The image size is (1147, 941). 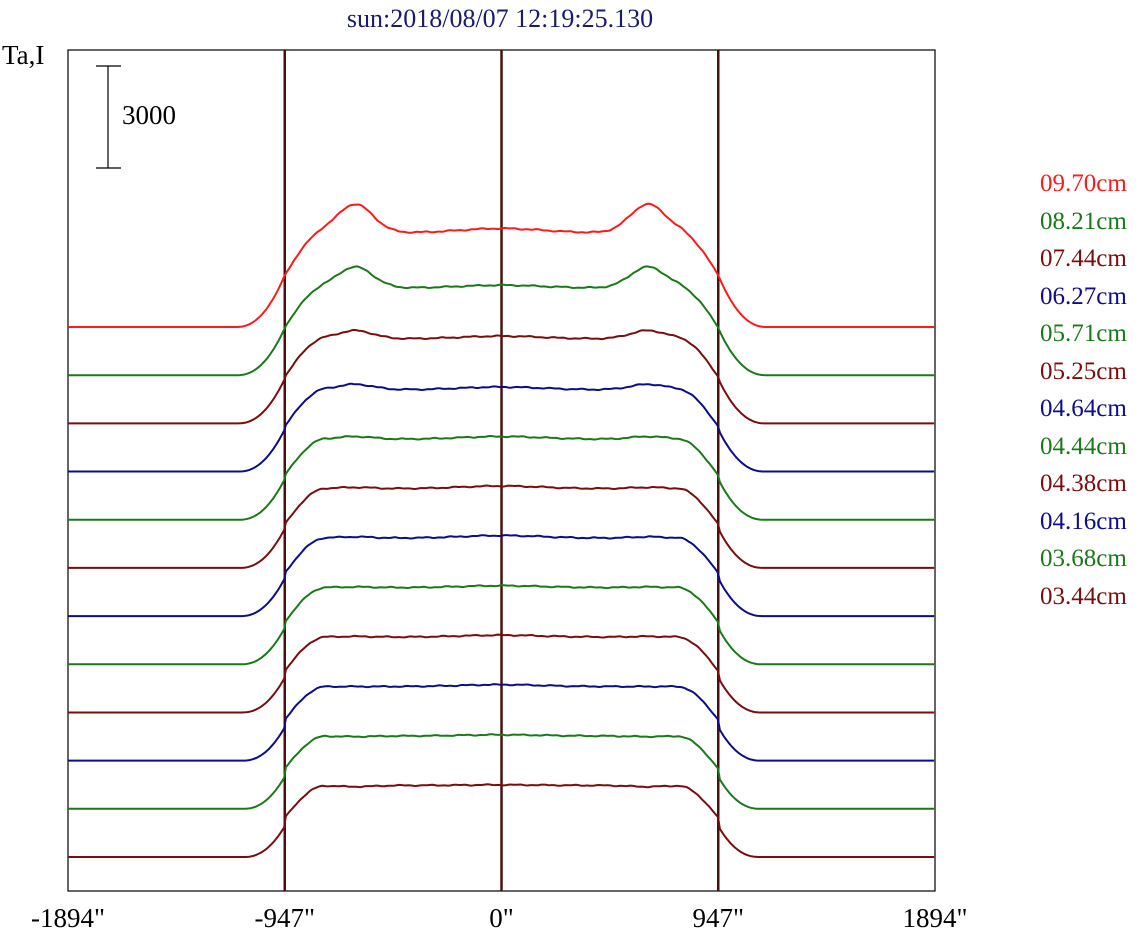 What do you see at coordinates (1083, 483) in the screenshot?
I see `legend-entry: 04.38cm` at bounding box center [1083, 483].